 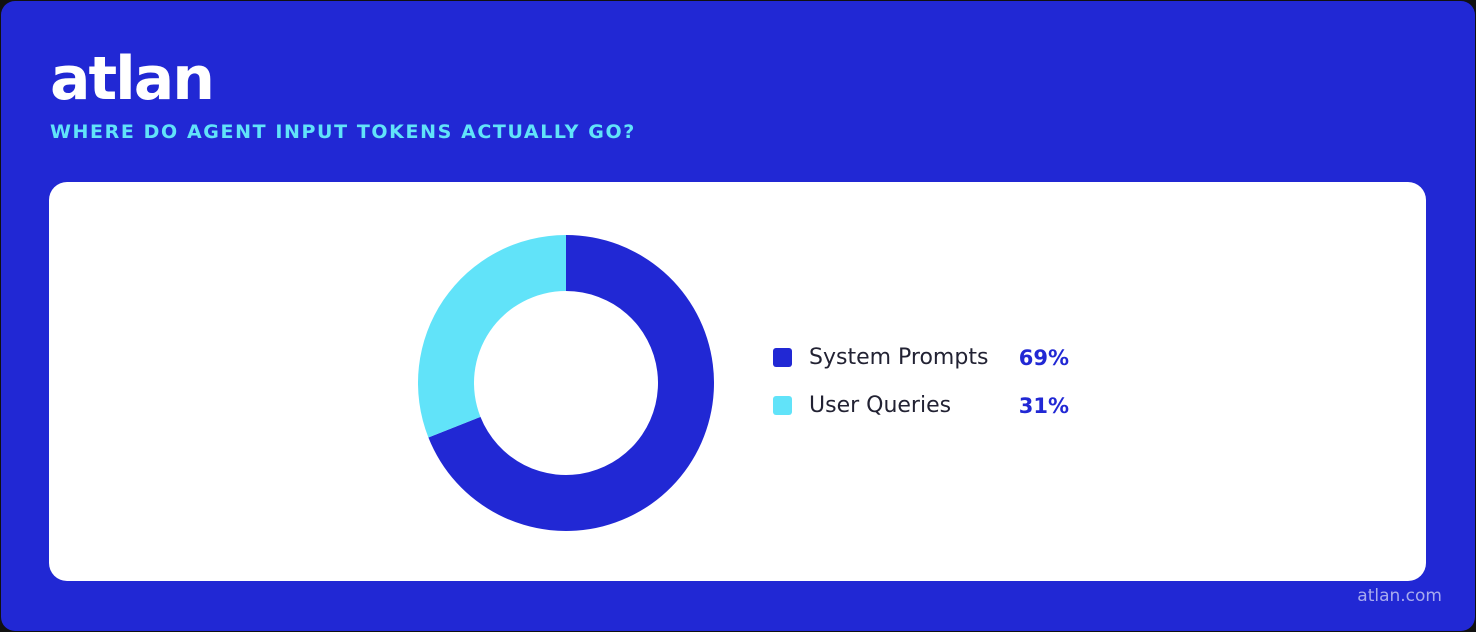 What do you see at coordinates (343, 132) in the screenshot?
I see `chart-title: WHERE DO AGENT INPUT TOKENS ACTUALLY GO?` at bounding box center [343, 132].